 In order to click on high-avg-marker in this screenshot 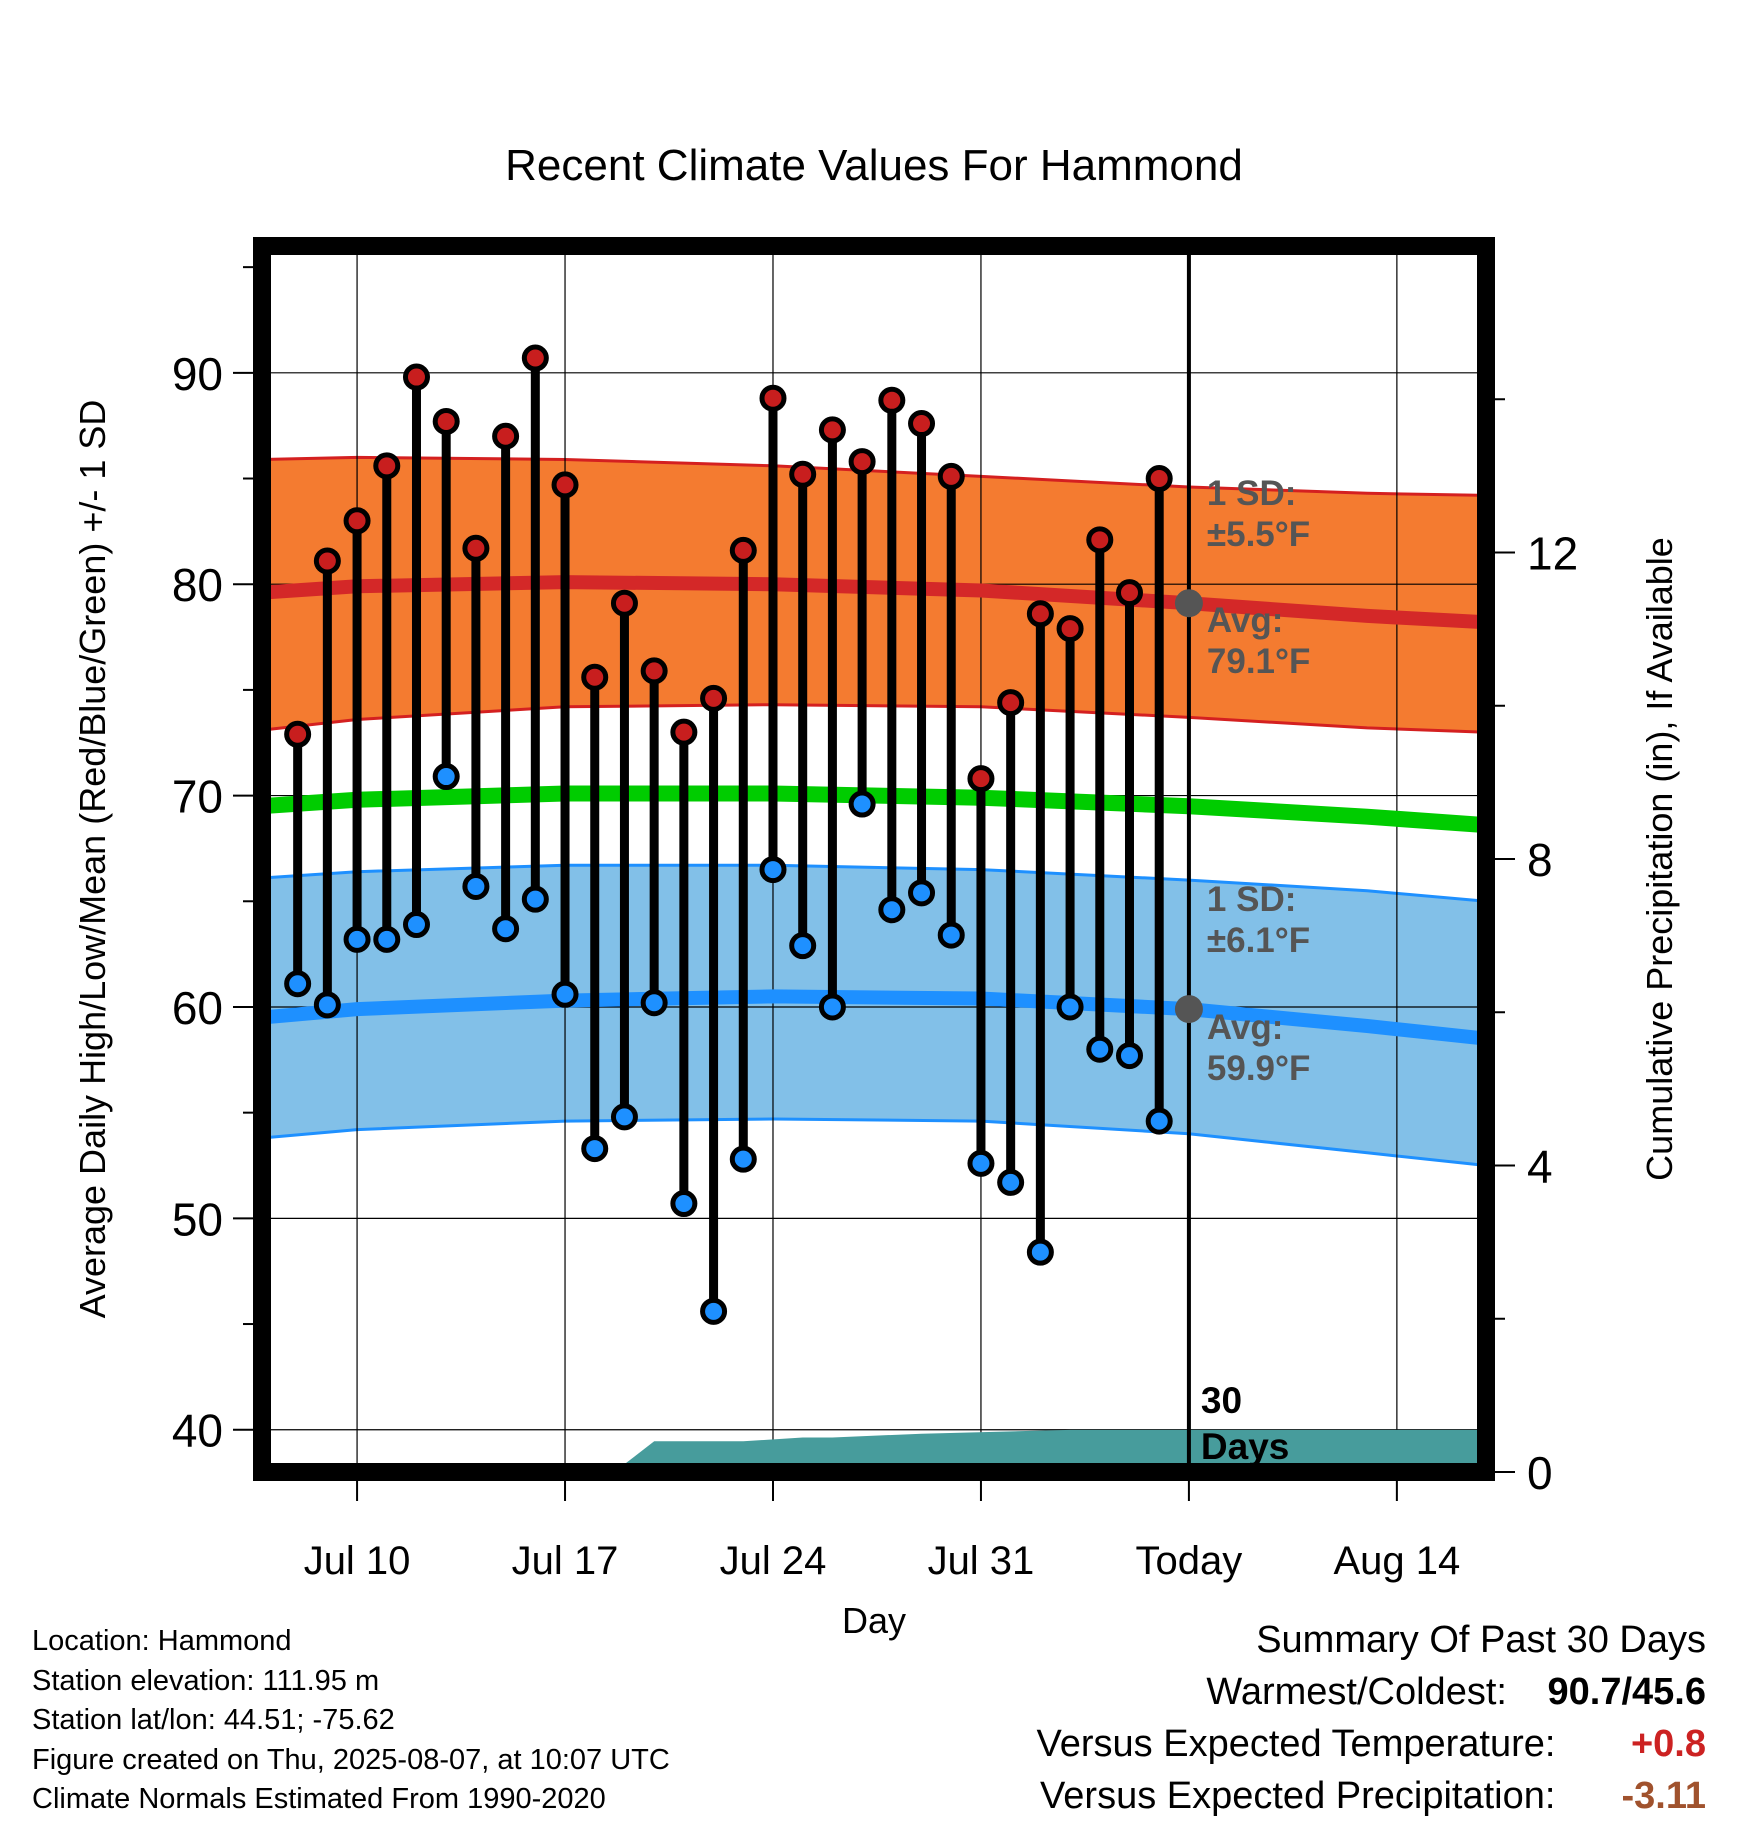, I will do `click(1188, 603)`.